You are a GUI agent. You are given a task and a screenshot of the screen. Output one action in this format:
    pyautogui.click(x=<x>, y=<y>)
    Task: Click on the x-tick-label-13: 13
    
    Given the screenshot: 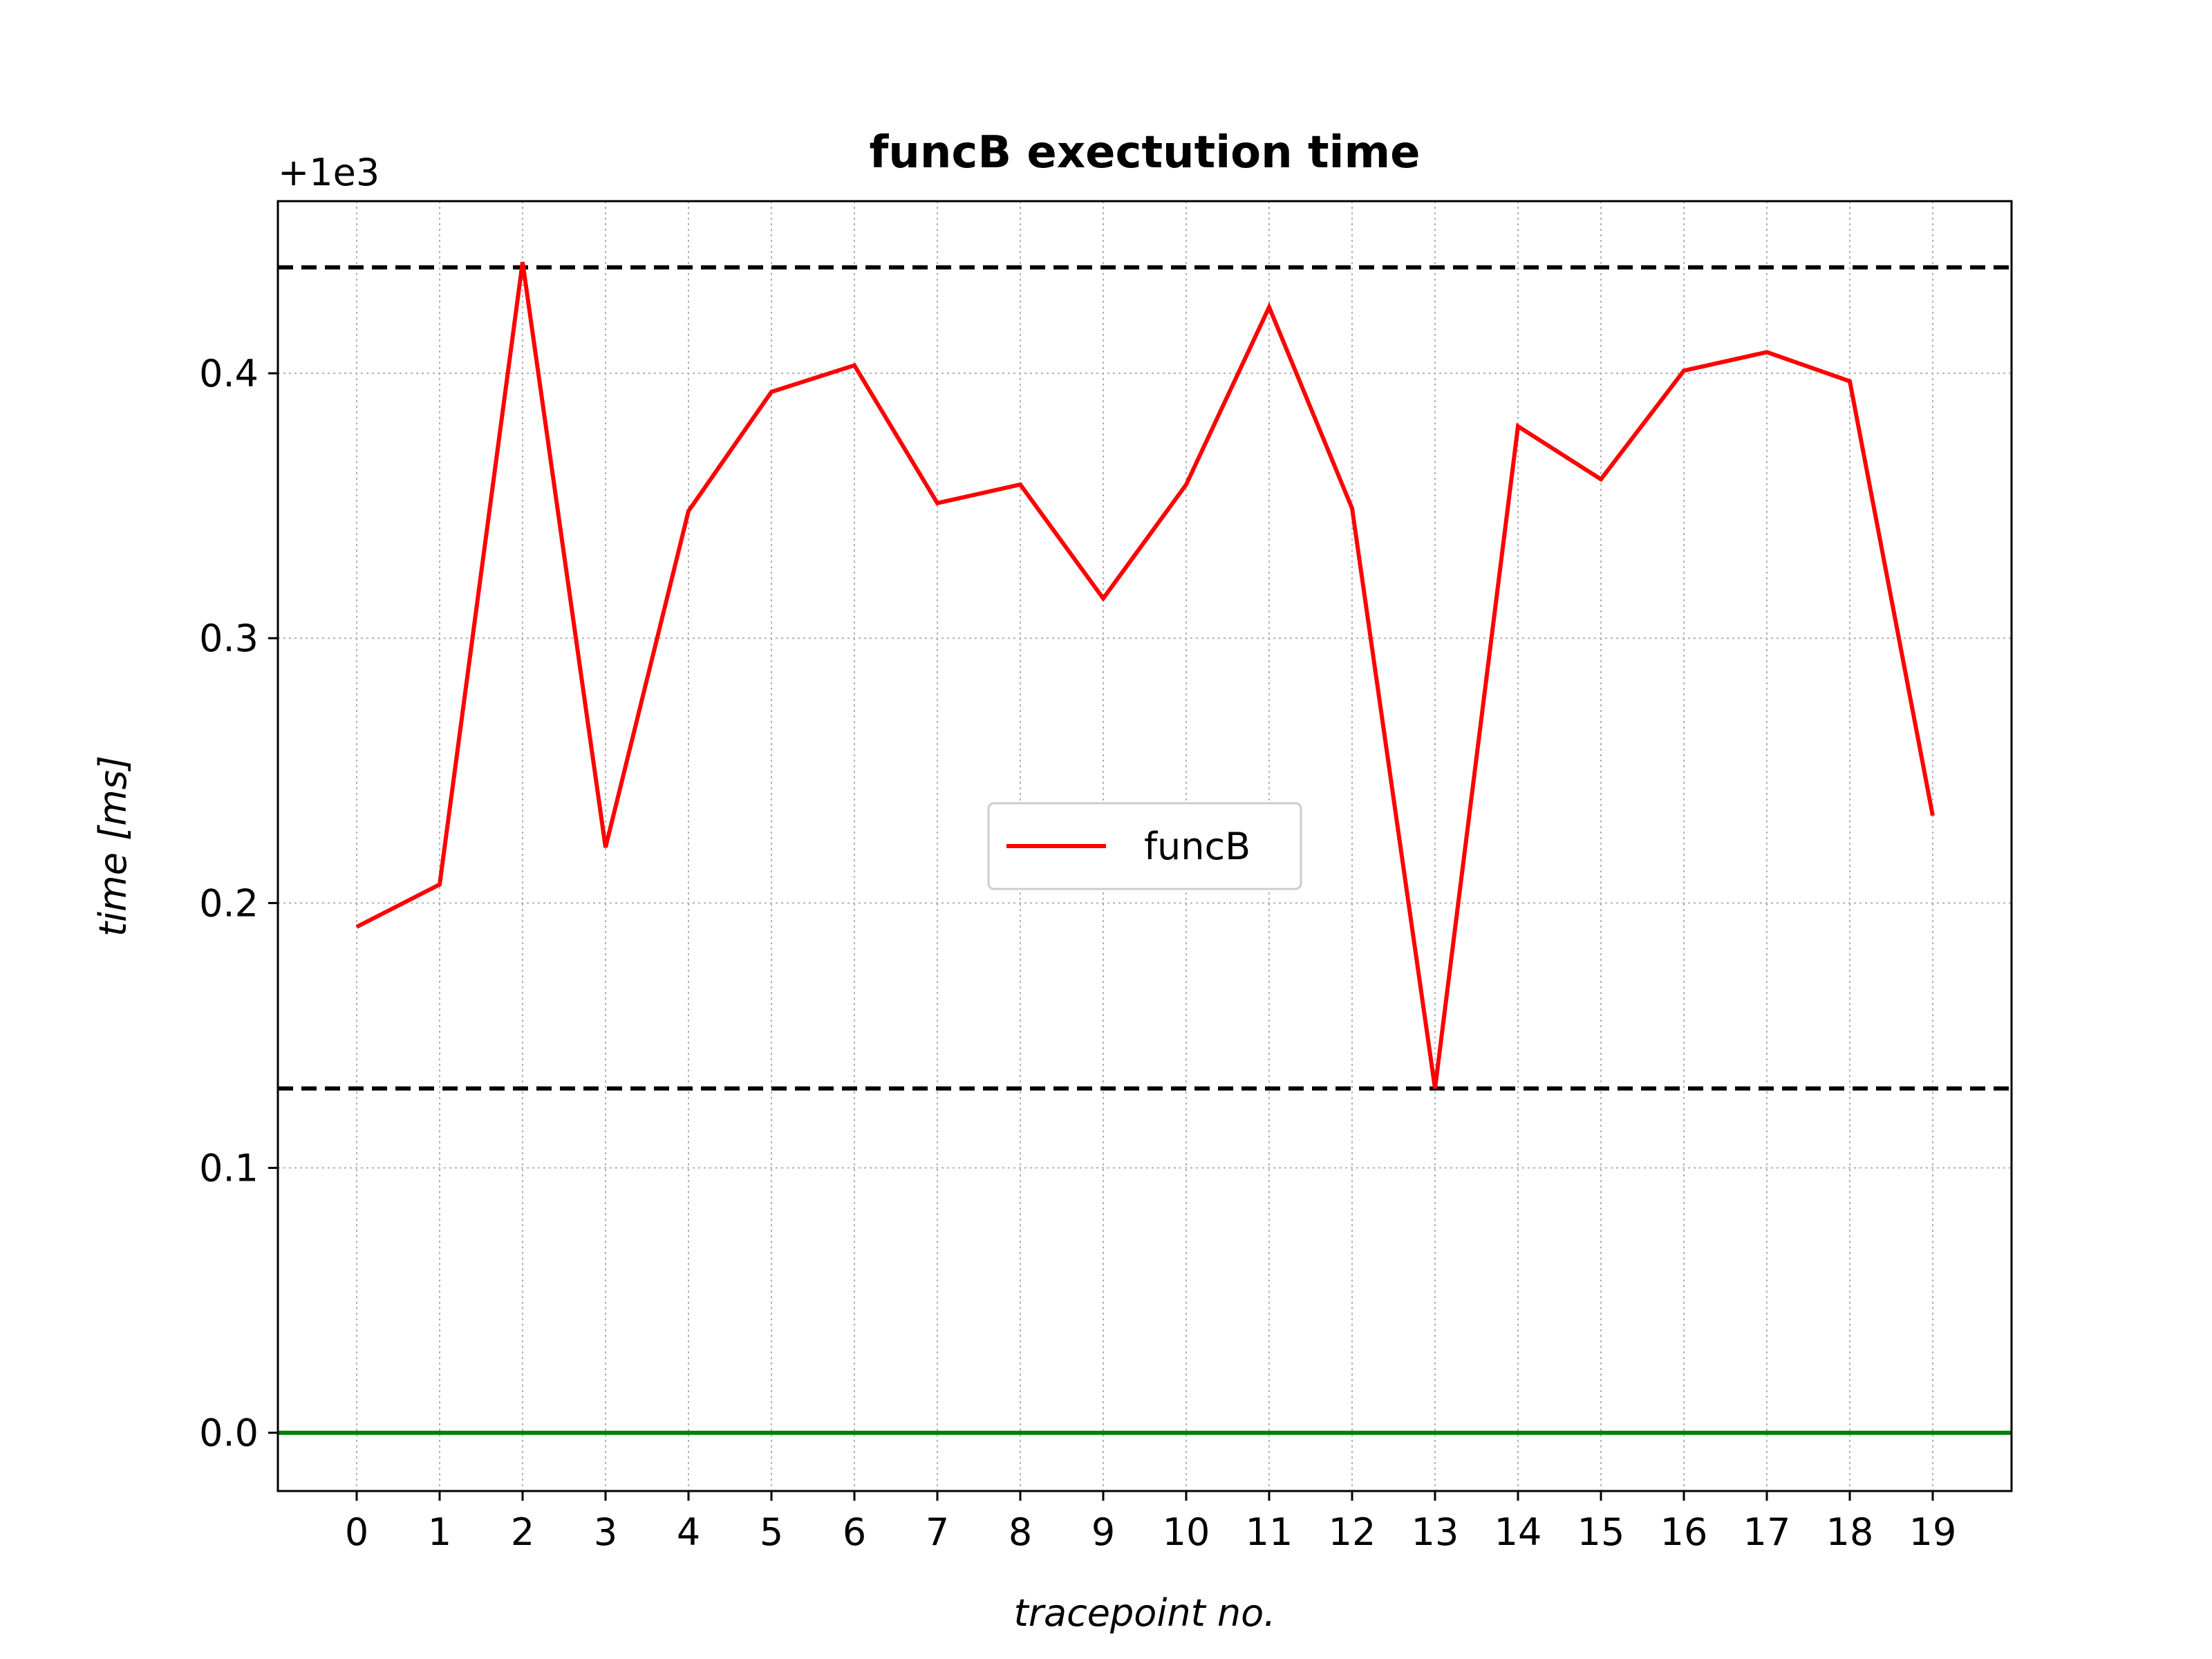 What is the action you would take?
    pyautogui.click(x=1436, y=1532)
    